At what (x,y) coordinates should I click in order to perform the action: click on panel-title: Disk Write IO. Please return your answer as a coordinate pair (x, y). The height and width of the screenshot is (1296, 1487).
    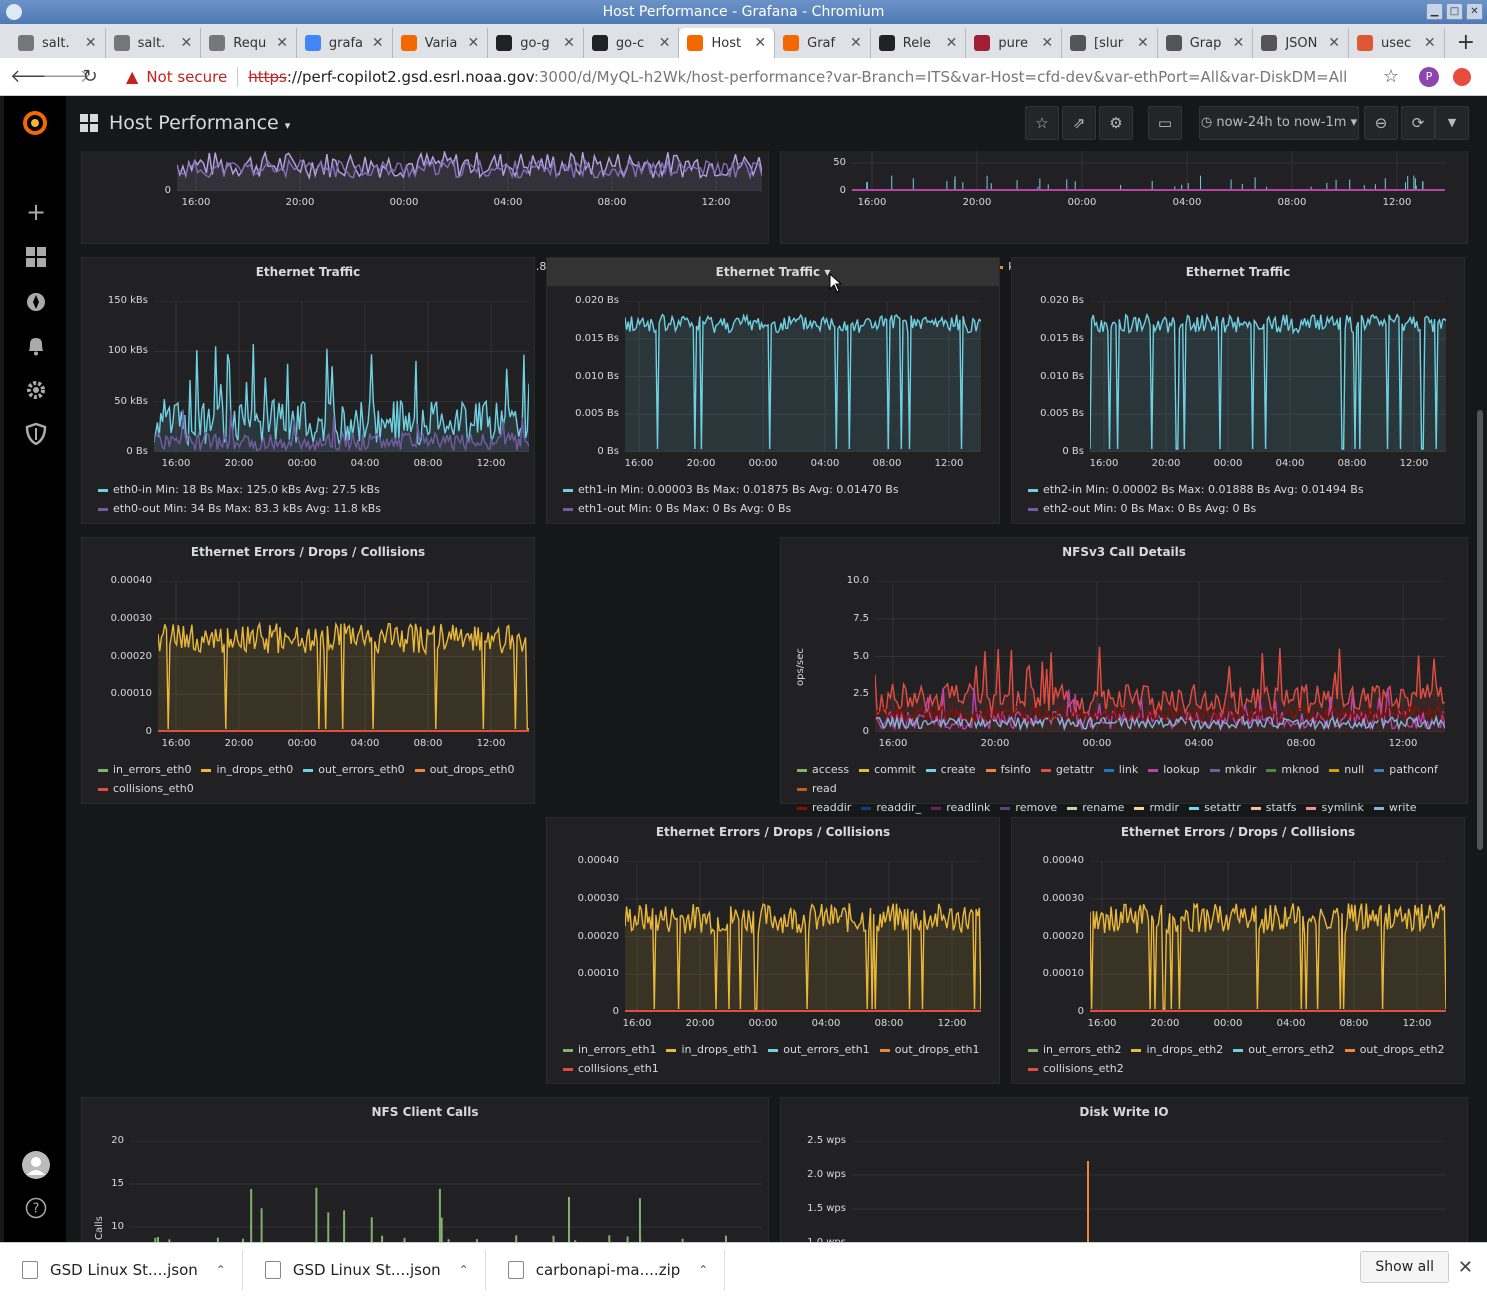
    Looking at the image, I should click on (1124, 1112).